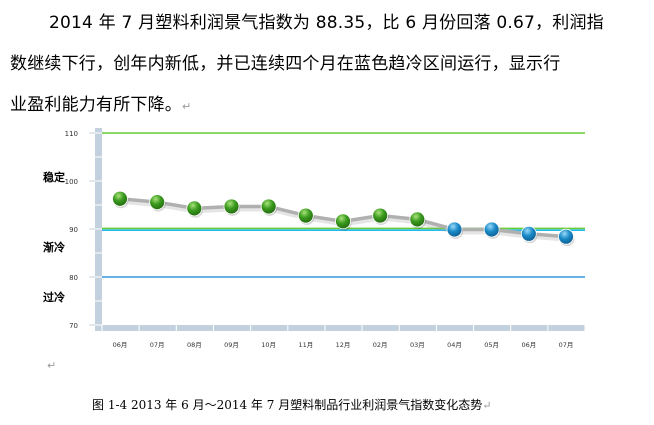  What do you see at coordinates (52, 365) in the screenshot?
I see `chart-paragraph-mark: ↵` at bounding box center [52, 365].